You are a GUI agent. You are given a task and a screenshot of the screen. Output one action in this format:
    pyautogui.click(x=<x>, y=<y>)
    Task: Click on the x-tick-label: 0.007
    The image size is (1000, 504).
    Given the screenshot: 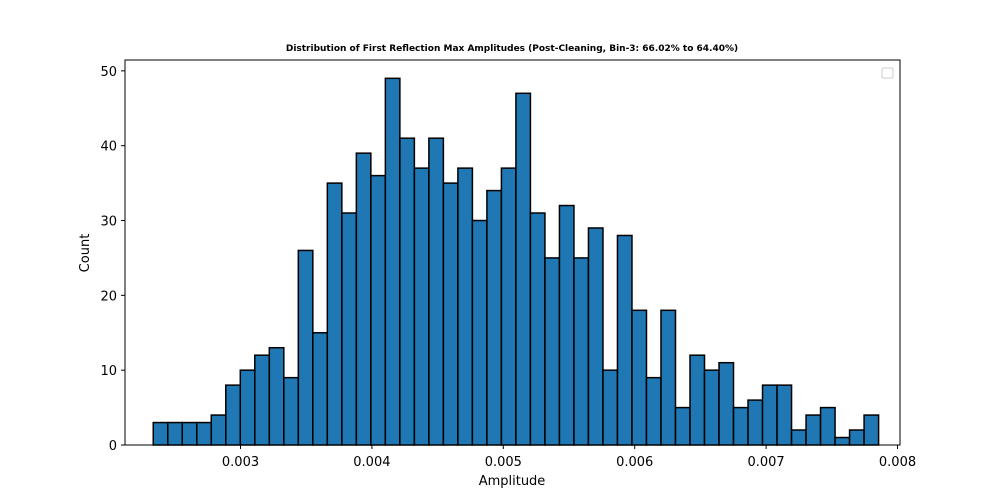 What is the action you would take?
    pyautogui.click(x=765, y=462)
    